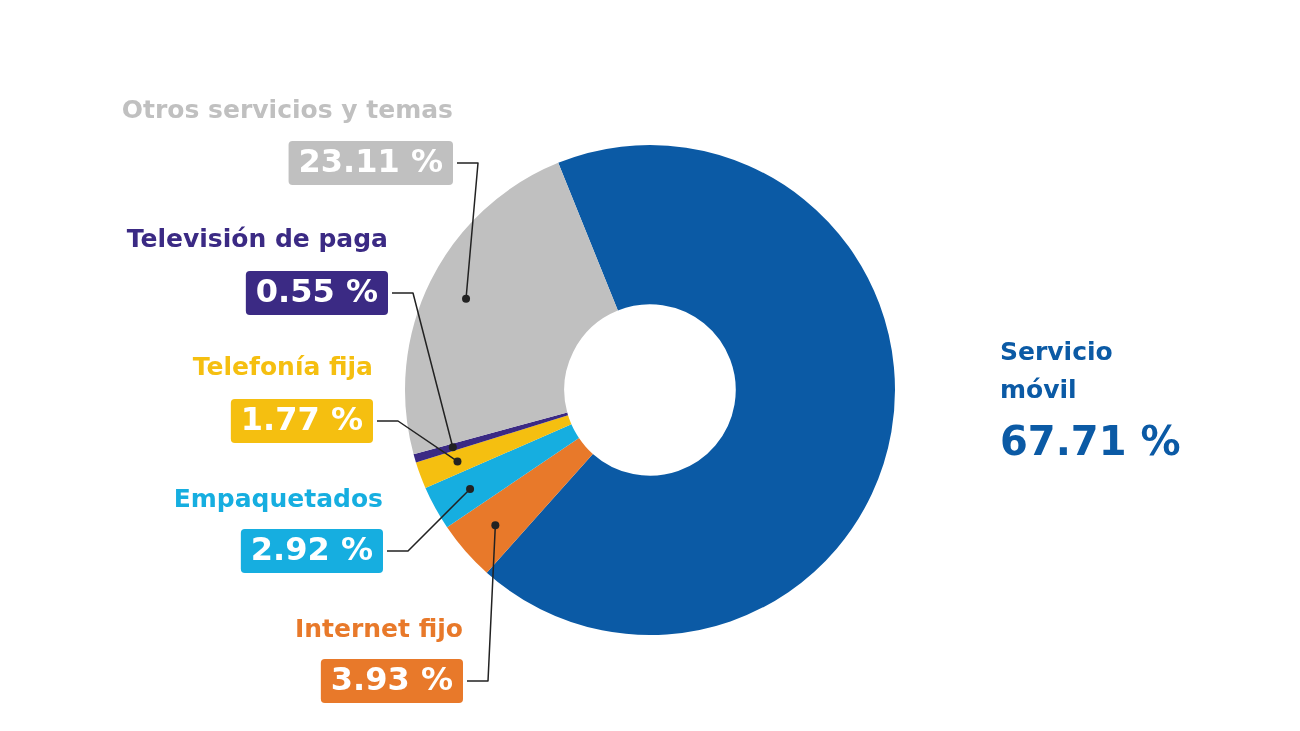 The width and height of the screenshot is (1300, 731). What do you see at coordinates (278, 498) in the screenshot?
I see `slice-label: Empaquetados` at bounding box center [278, 498].